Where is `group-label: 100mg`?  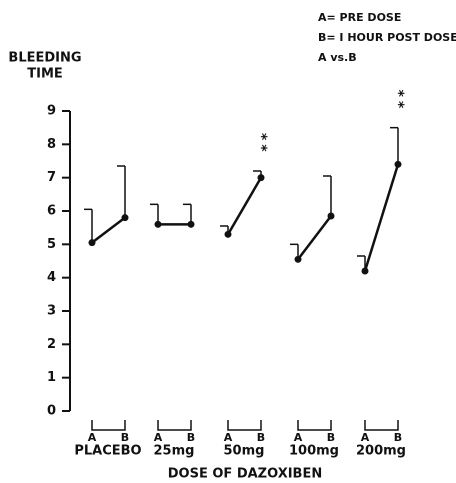
group-label: 100mg is located at coordinates (314, 451).